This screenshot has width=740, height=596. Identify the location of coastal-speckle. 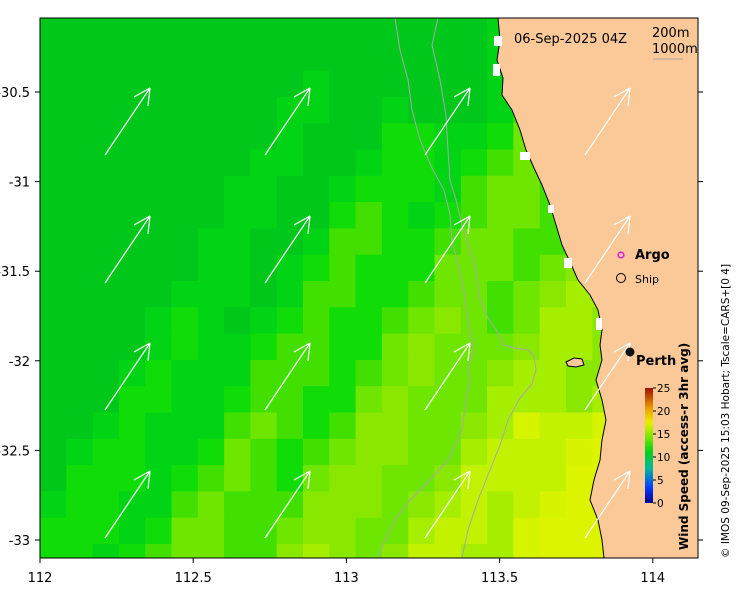
(547, 183).